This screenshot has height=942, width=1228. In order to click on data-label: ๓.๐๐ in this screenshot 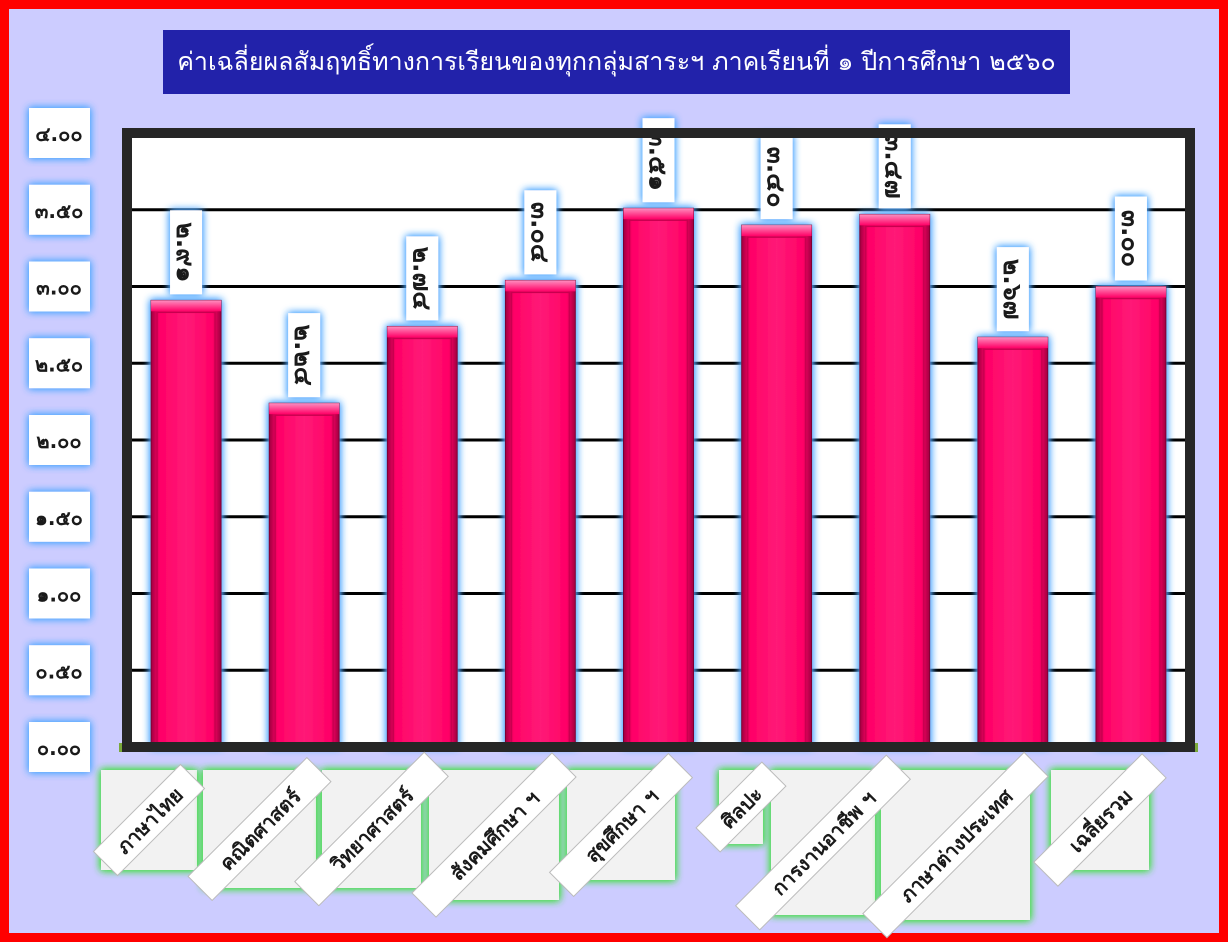, I will do `click(1130, 238)`.